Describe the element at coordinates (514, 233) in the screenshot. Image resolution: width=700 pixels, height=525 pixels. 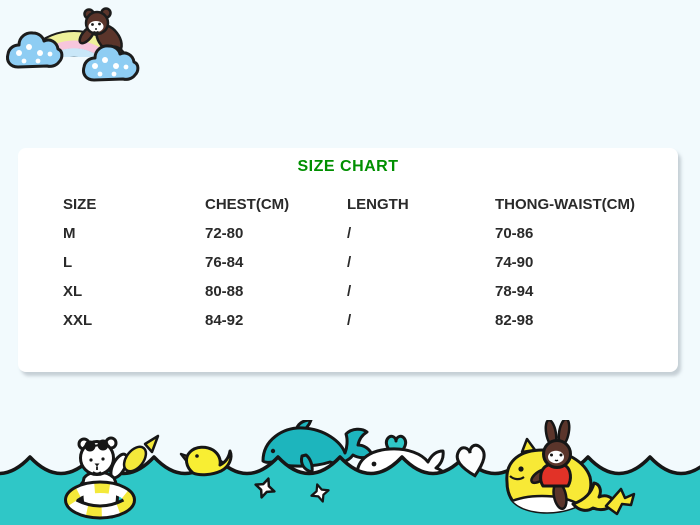
I see `cell-thong-waist: 70-86` at that location.